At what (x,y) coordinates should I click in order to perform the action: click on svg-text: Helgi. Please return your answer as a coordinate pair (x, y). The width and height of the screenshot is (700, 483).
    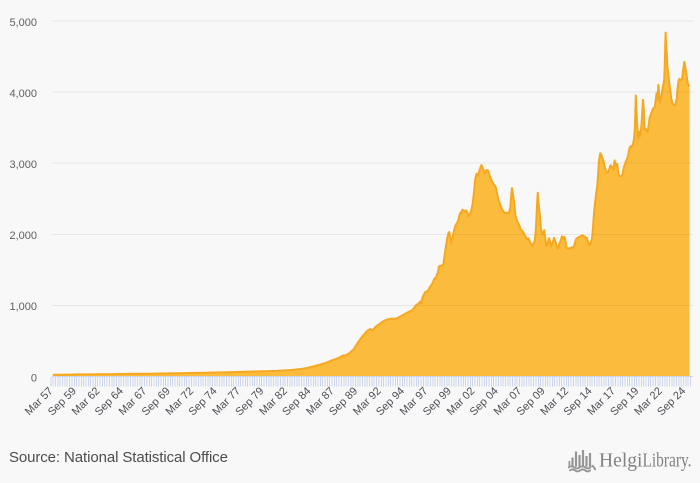
    Looking at the image, I should click on (621, 461).